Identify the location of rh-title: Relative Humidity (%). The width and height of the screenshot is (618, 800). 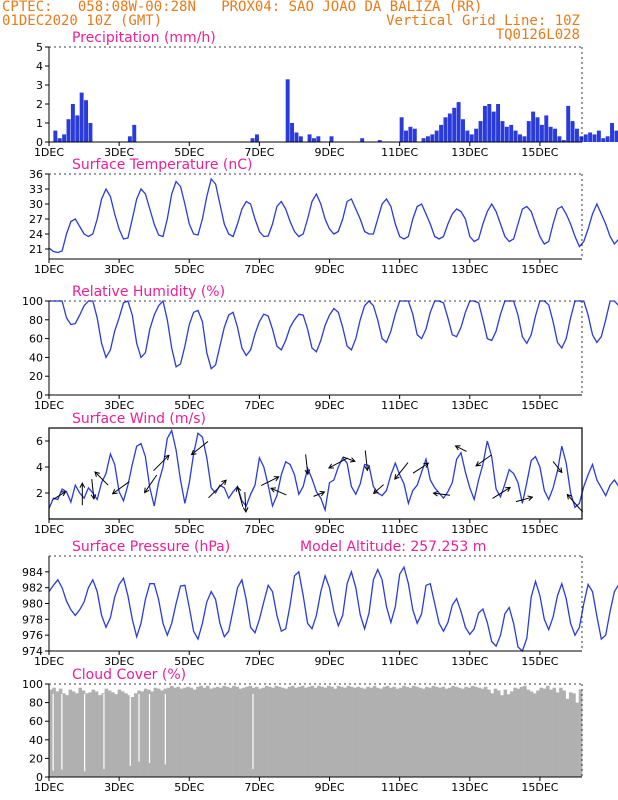
(148, 292).